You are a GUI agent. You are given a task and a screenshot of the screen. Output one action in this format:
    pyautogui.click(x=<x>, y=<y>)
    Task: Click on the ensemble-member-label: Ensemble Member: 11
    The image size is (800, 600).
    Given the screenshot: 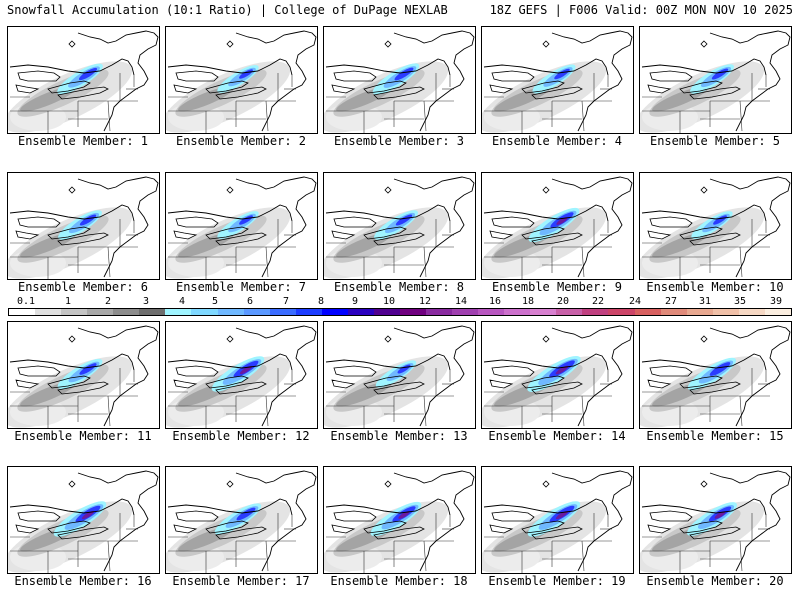 What is the action you would take?
    pyautogui.click(x=83, y=436)
    